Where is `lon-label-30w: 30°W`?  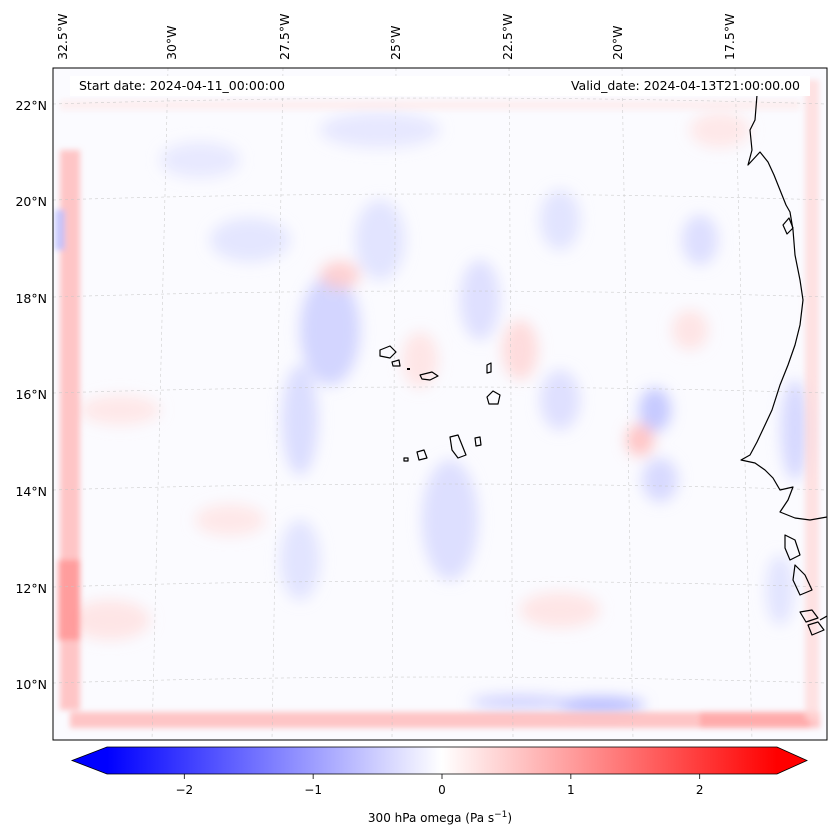
lon-label-30w: 30°W is located at coordinates (171, 42).